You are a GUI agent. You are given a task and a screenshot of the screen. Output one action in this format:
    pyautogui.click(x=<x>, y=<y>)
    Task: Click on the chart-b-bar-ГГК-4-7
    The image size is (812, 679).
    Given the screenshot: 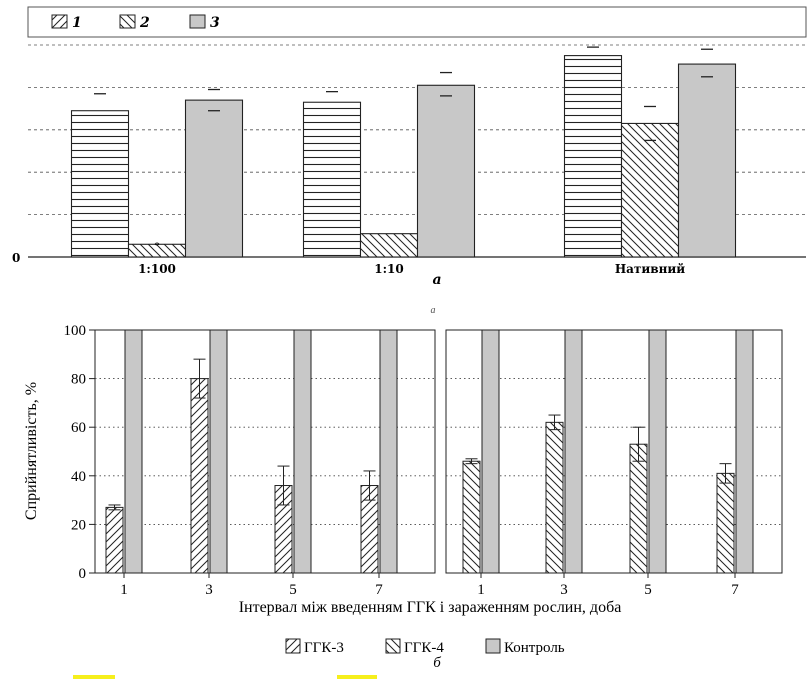 What is the action you would take?
    pyautogui.click(x=725, y=523)
    